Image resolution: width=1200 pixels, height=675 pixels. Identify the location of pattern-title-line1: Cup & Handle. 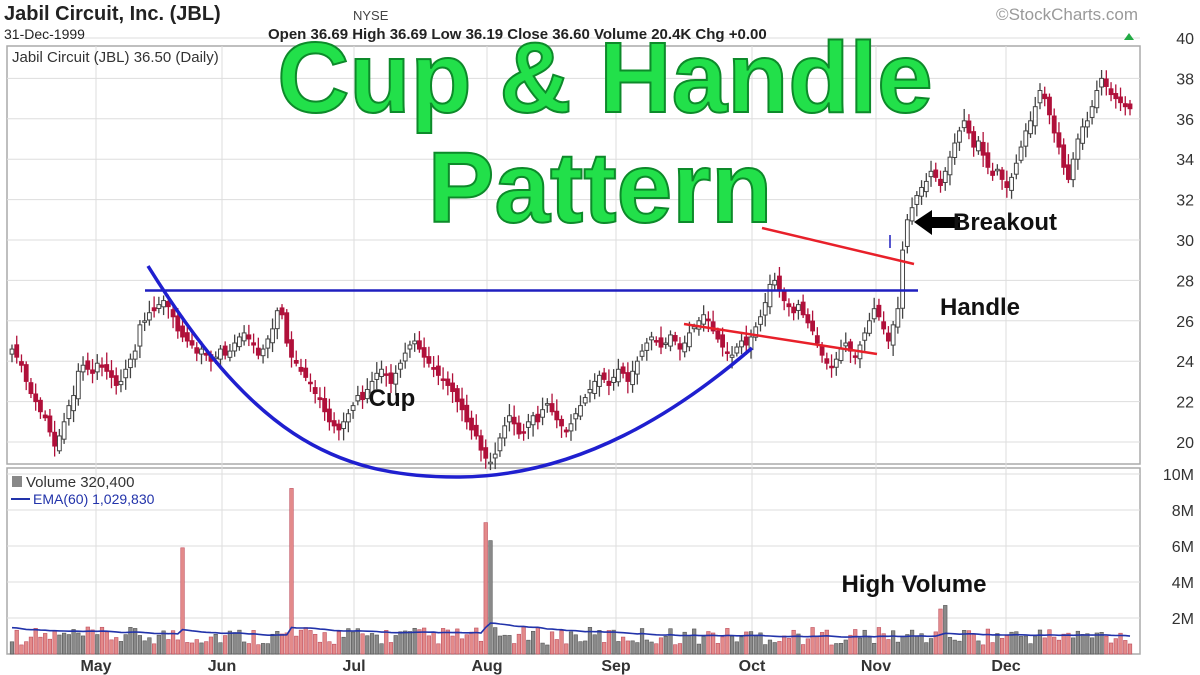
(605, 78).